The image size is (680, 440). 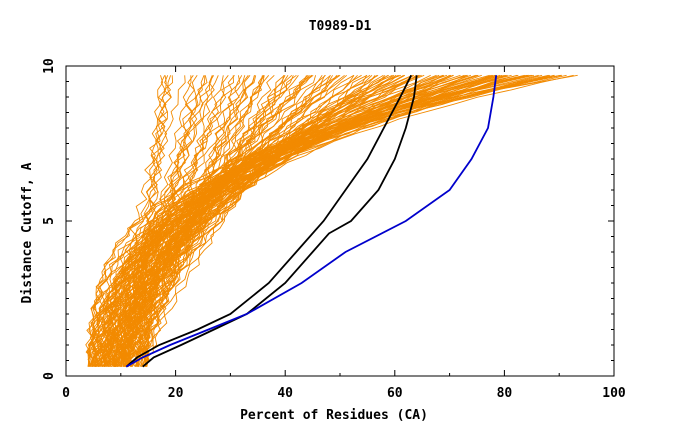 What do you see at coordinates (49, 66) in the screenshot?
I see `y-tick-label: 10` at bounding box center [49, 66].